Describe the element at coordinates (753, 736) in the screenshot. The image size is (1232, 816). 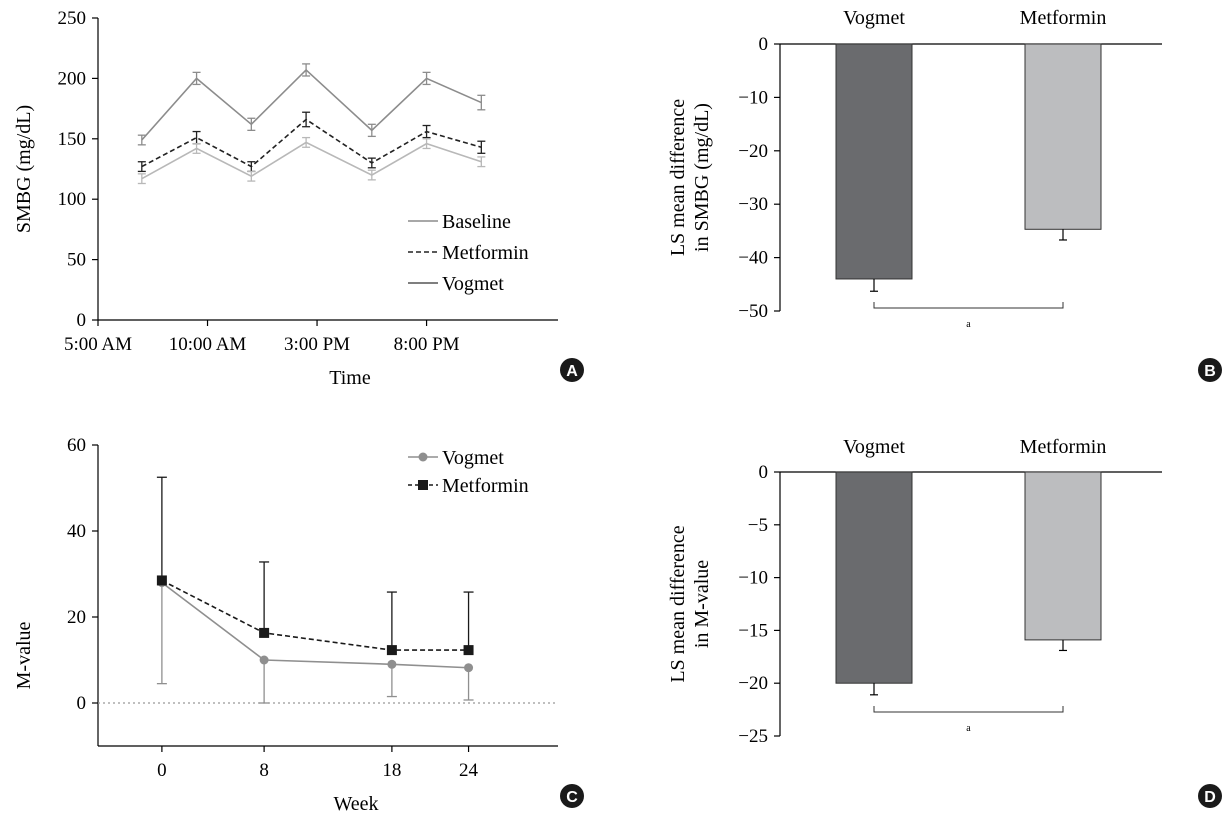
I see `y-tick-label: −25` at that location.